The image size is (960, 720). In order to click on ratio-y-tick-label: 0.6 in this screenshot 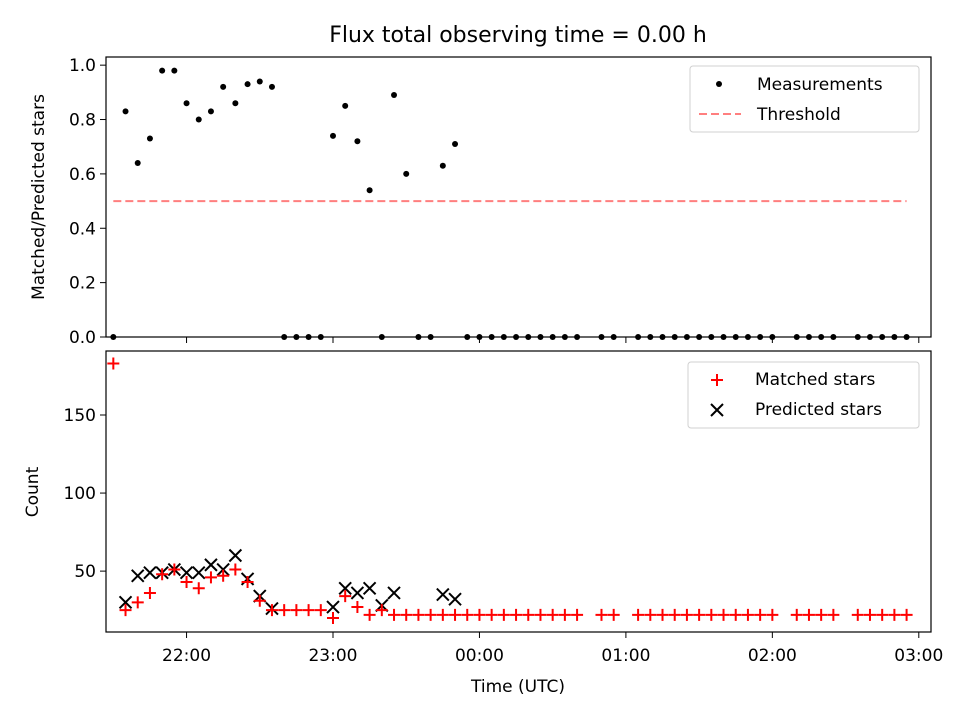, I will do `click(82, 175)`.